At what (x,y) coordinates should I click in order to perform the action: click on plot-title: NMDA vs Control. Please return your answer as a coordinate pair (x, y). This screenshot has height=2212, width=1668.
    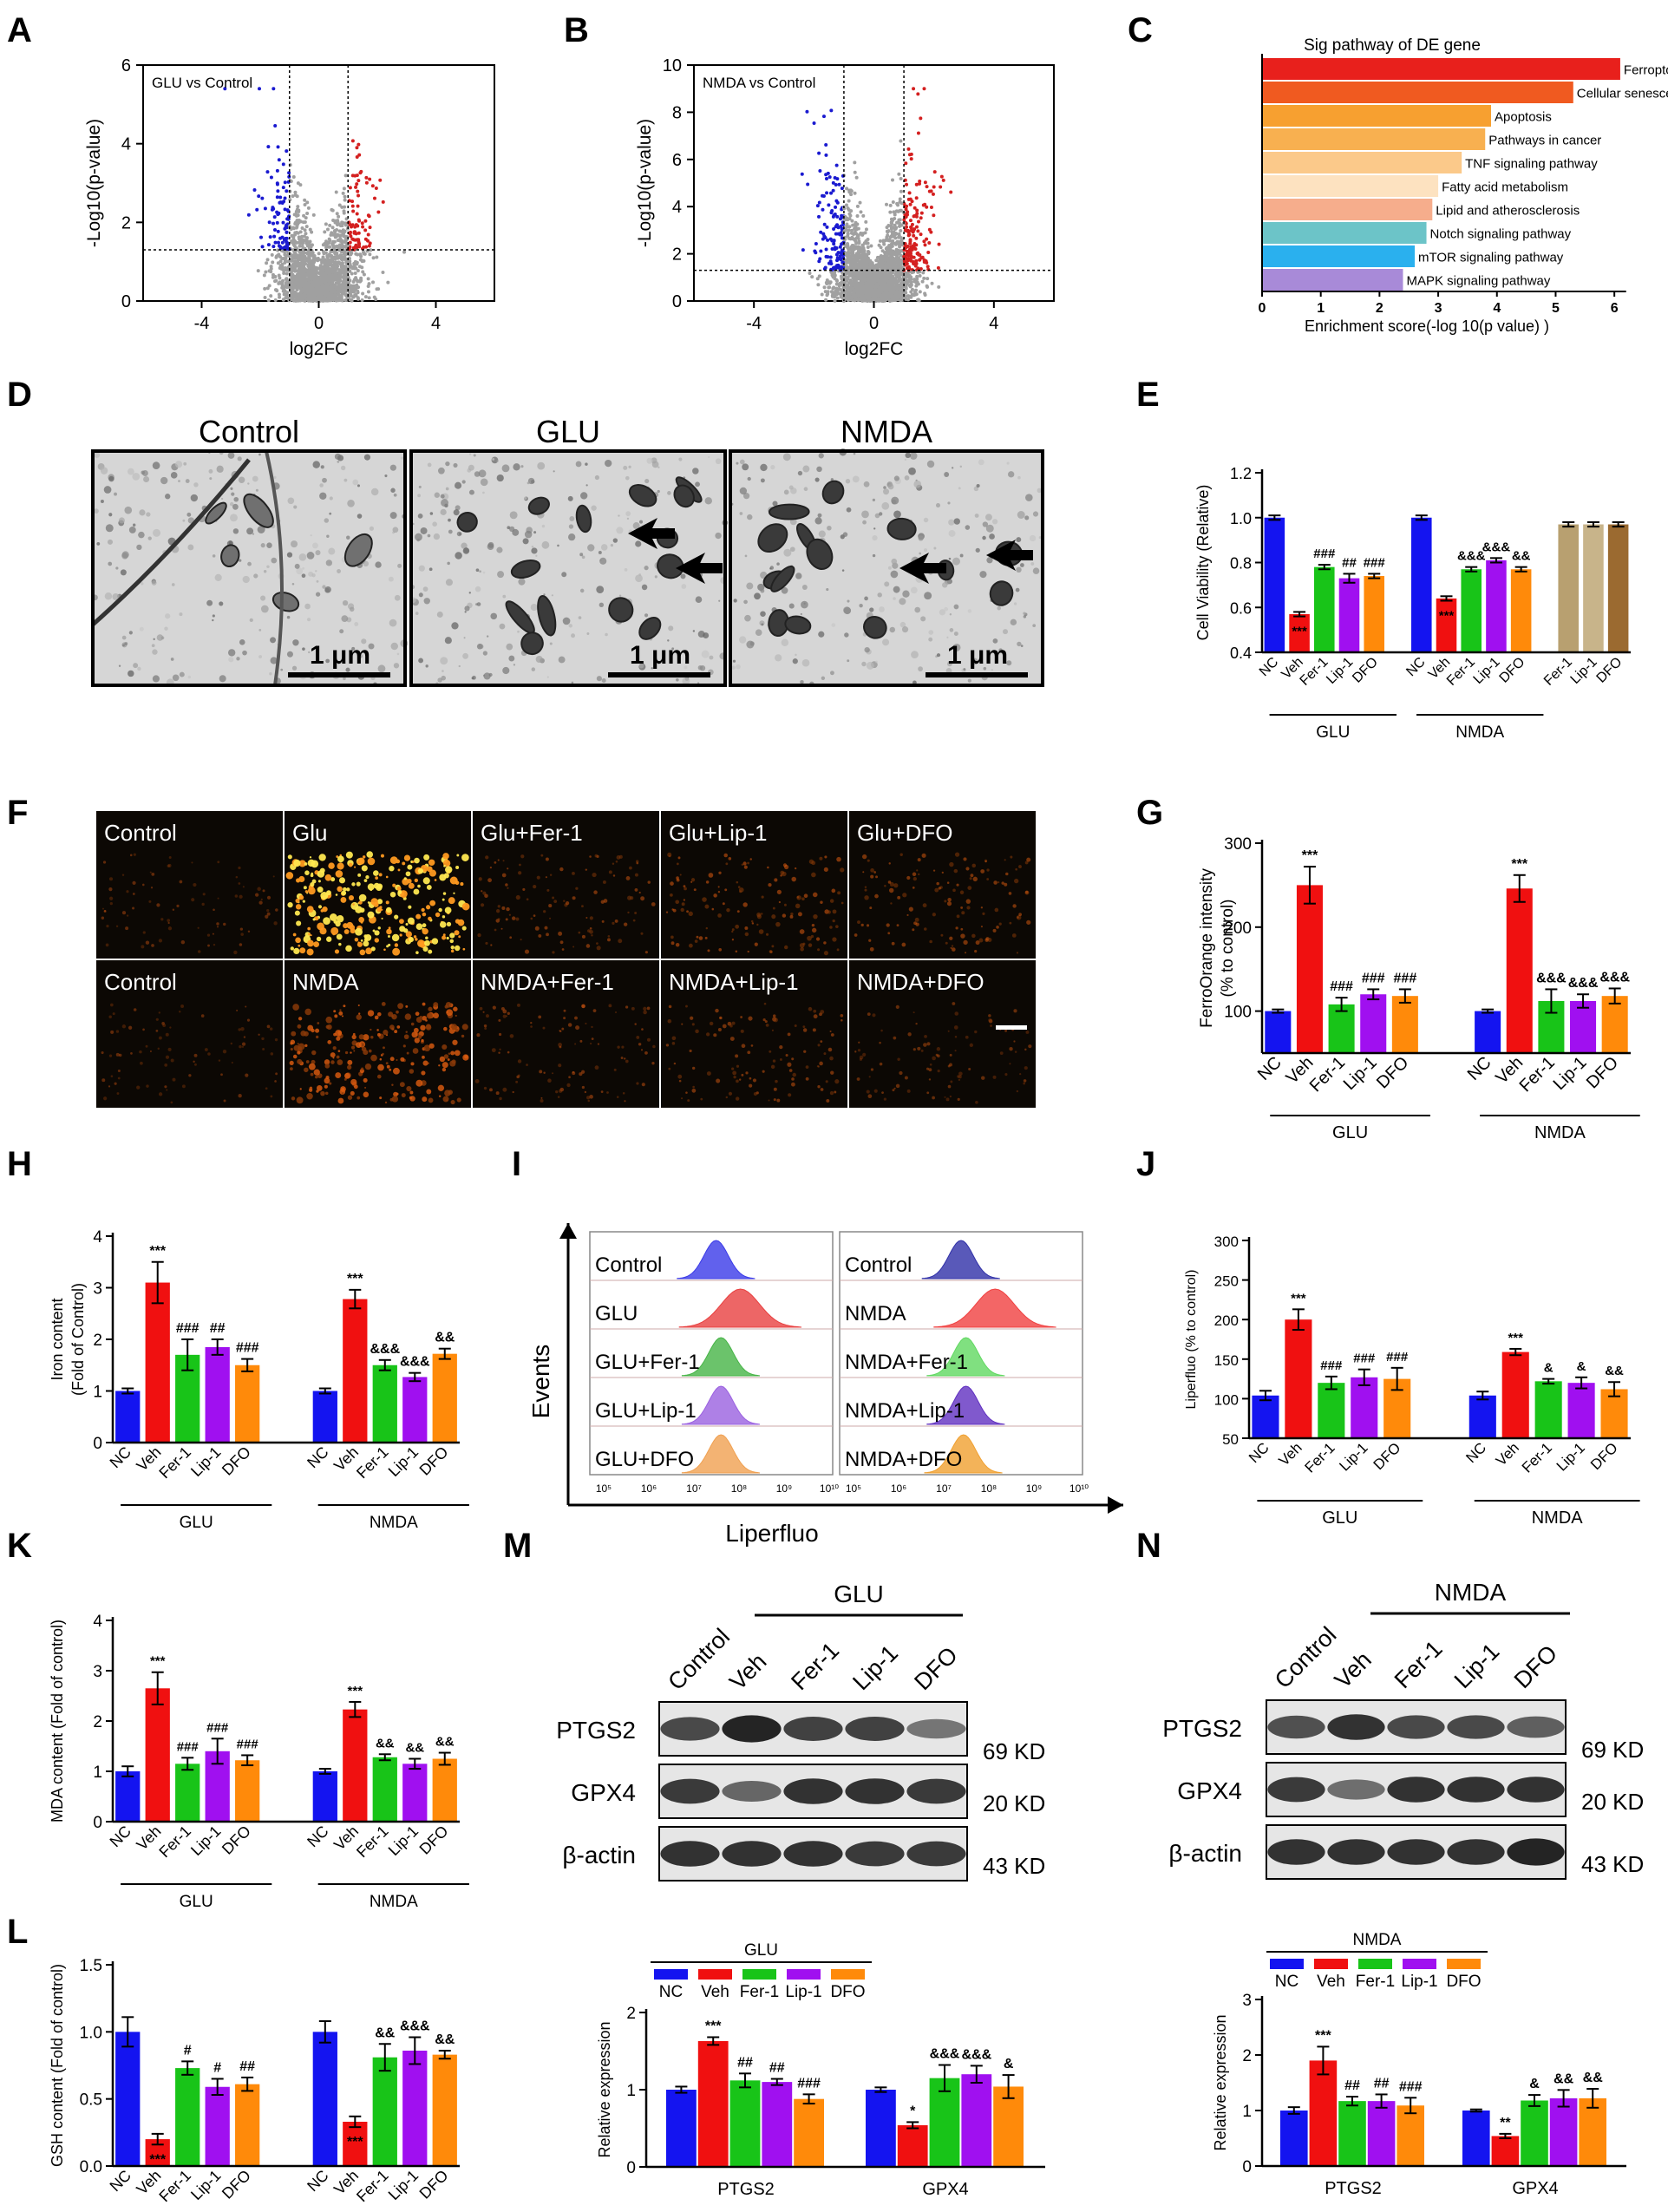
    Looking at the image, I should click on (759, 83).